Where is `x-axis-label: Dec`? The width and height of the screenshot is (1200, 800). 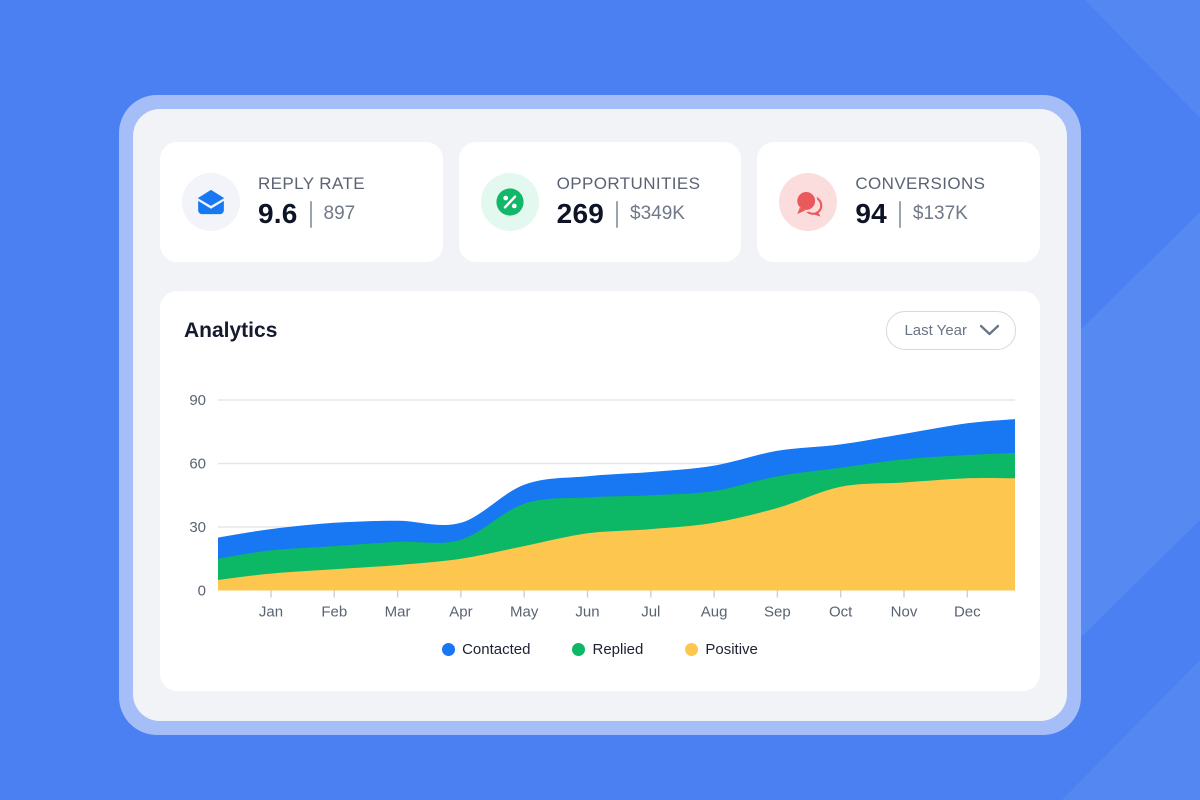 x-axis-label: Dec is located at coordinates (967, 612).